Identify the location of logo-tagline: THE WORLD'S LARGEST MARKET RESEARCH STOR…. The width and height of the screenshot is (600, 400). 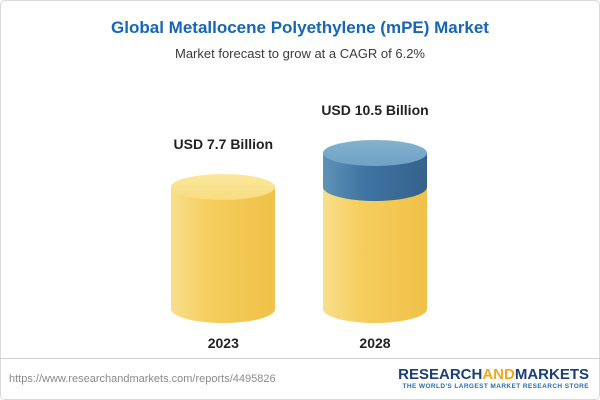
(495, 387).